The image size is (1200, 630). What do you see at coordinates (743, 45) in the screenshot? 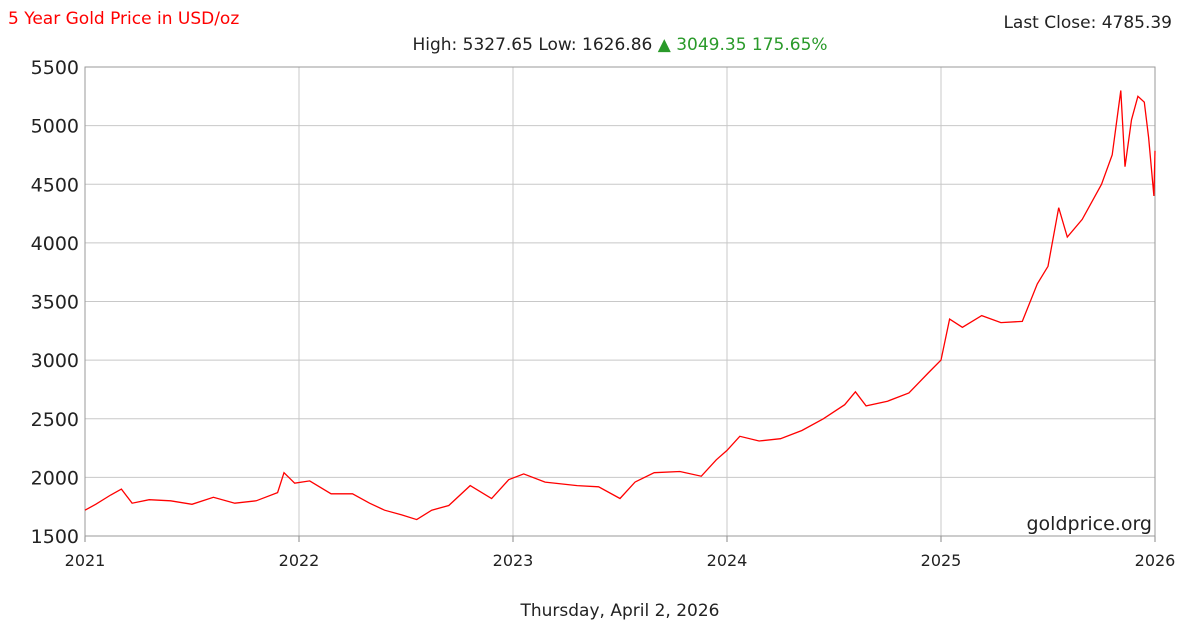
I see `change: ▲ 3049.35 175.65%` at bounding box center [743, 45].